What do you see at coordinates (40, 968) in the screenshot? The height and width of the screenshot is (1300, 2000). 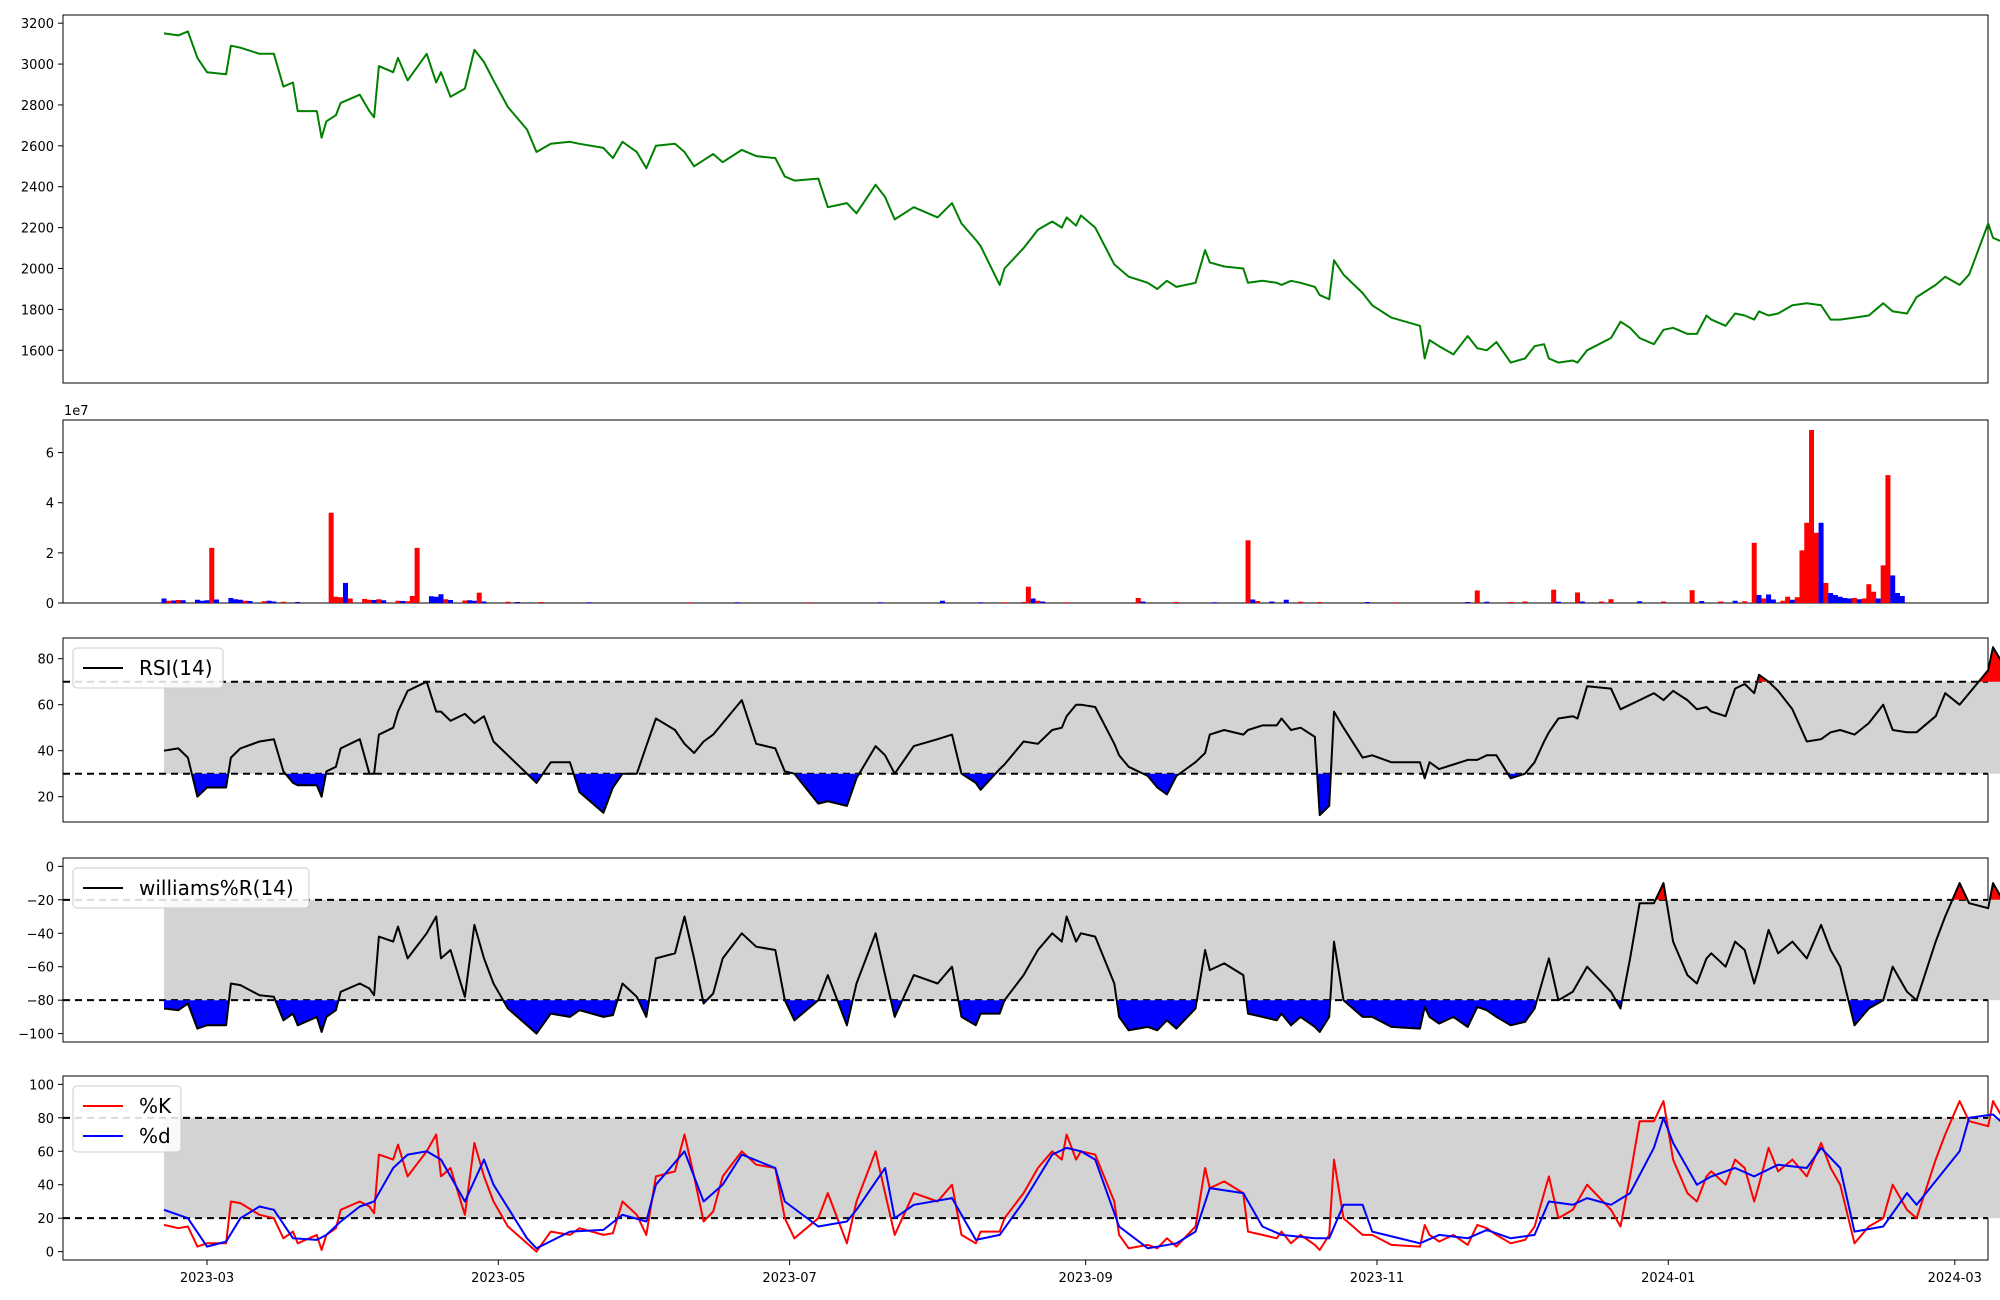 I see `y-tick-label: −60` at bounding box center [40, 968].